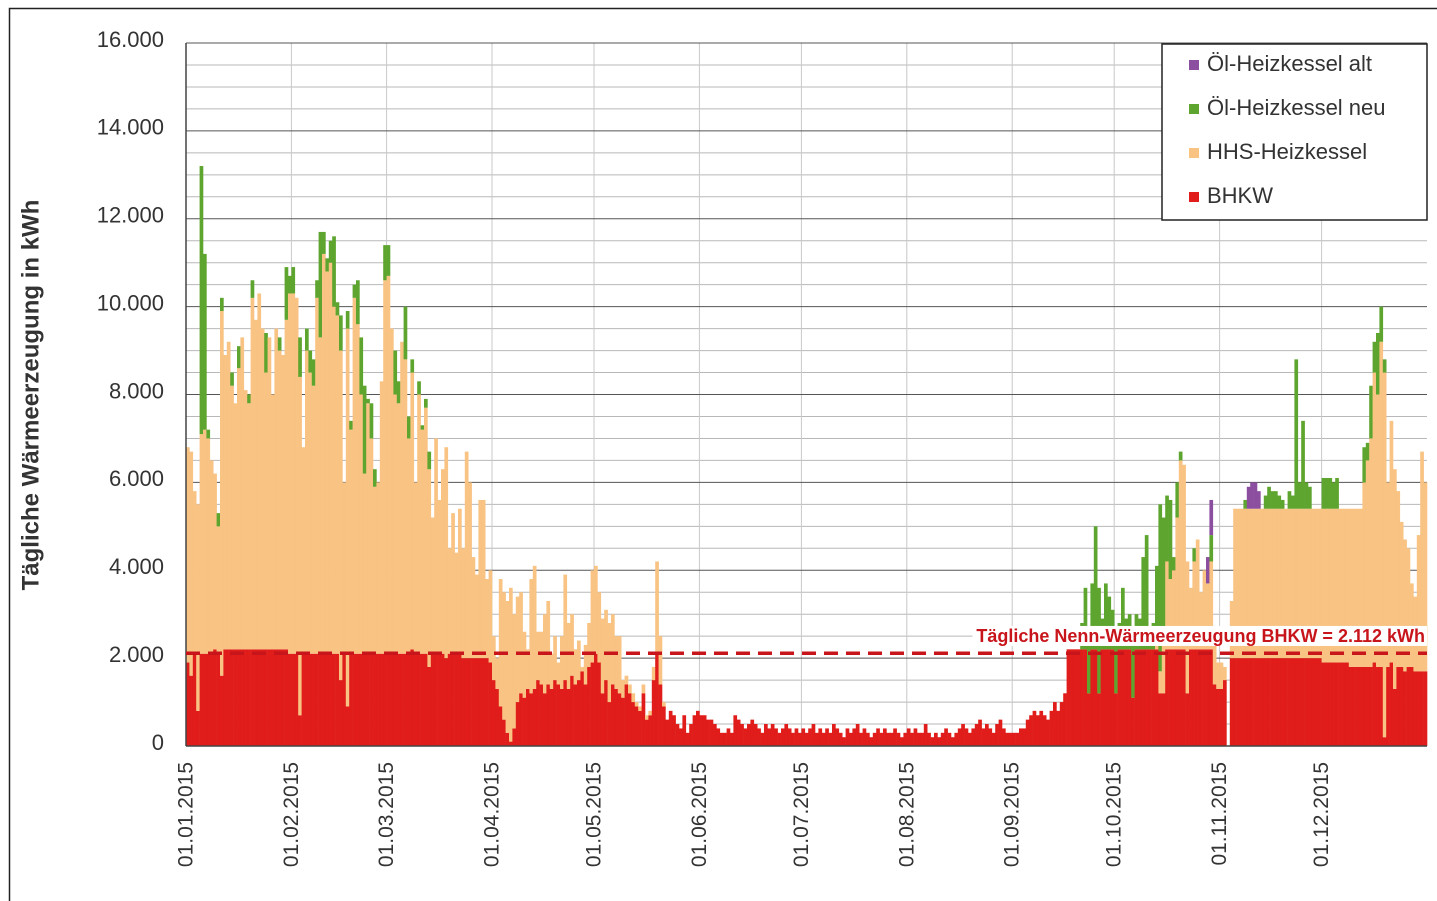  I want to click on y-tick-label: 4.000, so click(136, 566).